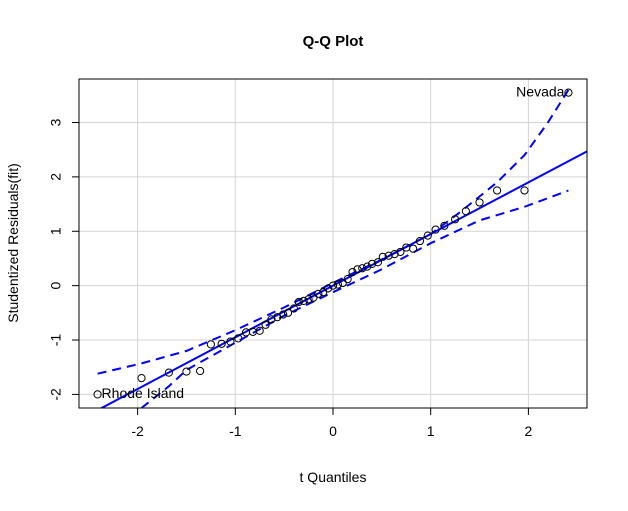 The width and height of the screenshot is (628, 511). I want to click on y-axis-ticks: -2 -1 0 1 2 3, so click(63, 259).